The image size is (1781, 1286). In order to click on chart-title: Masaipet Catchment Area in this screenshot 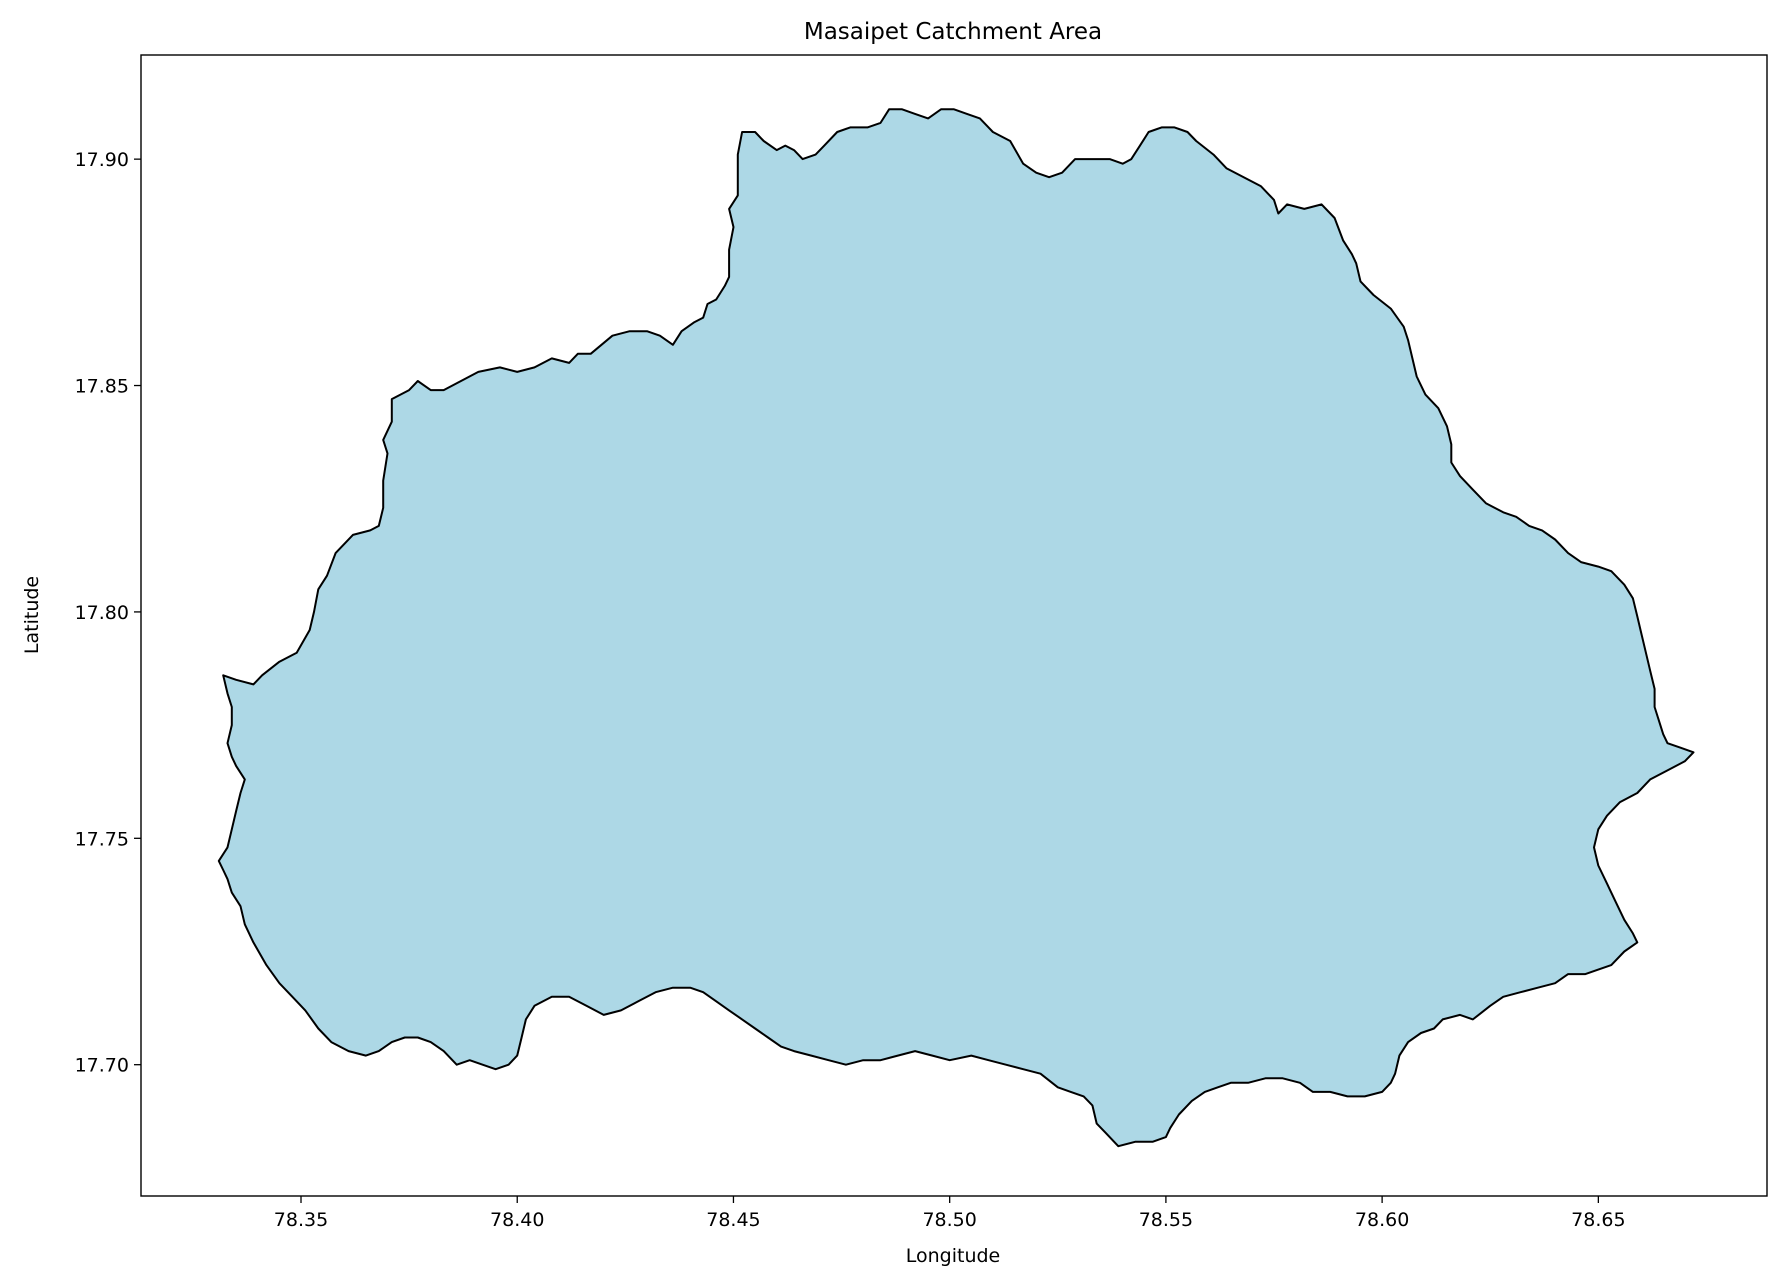, I will do `click(953, 32)`.